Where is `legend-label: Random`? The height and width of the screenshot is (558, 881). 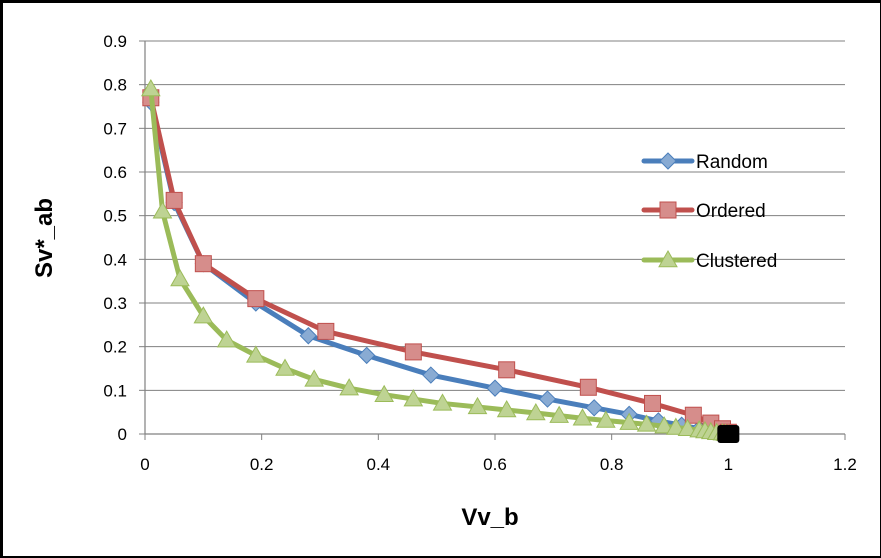
legend-label: Random is located at coordinates (732, 162).